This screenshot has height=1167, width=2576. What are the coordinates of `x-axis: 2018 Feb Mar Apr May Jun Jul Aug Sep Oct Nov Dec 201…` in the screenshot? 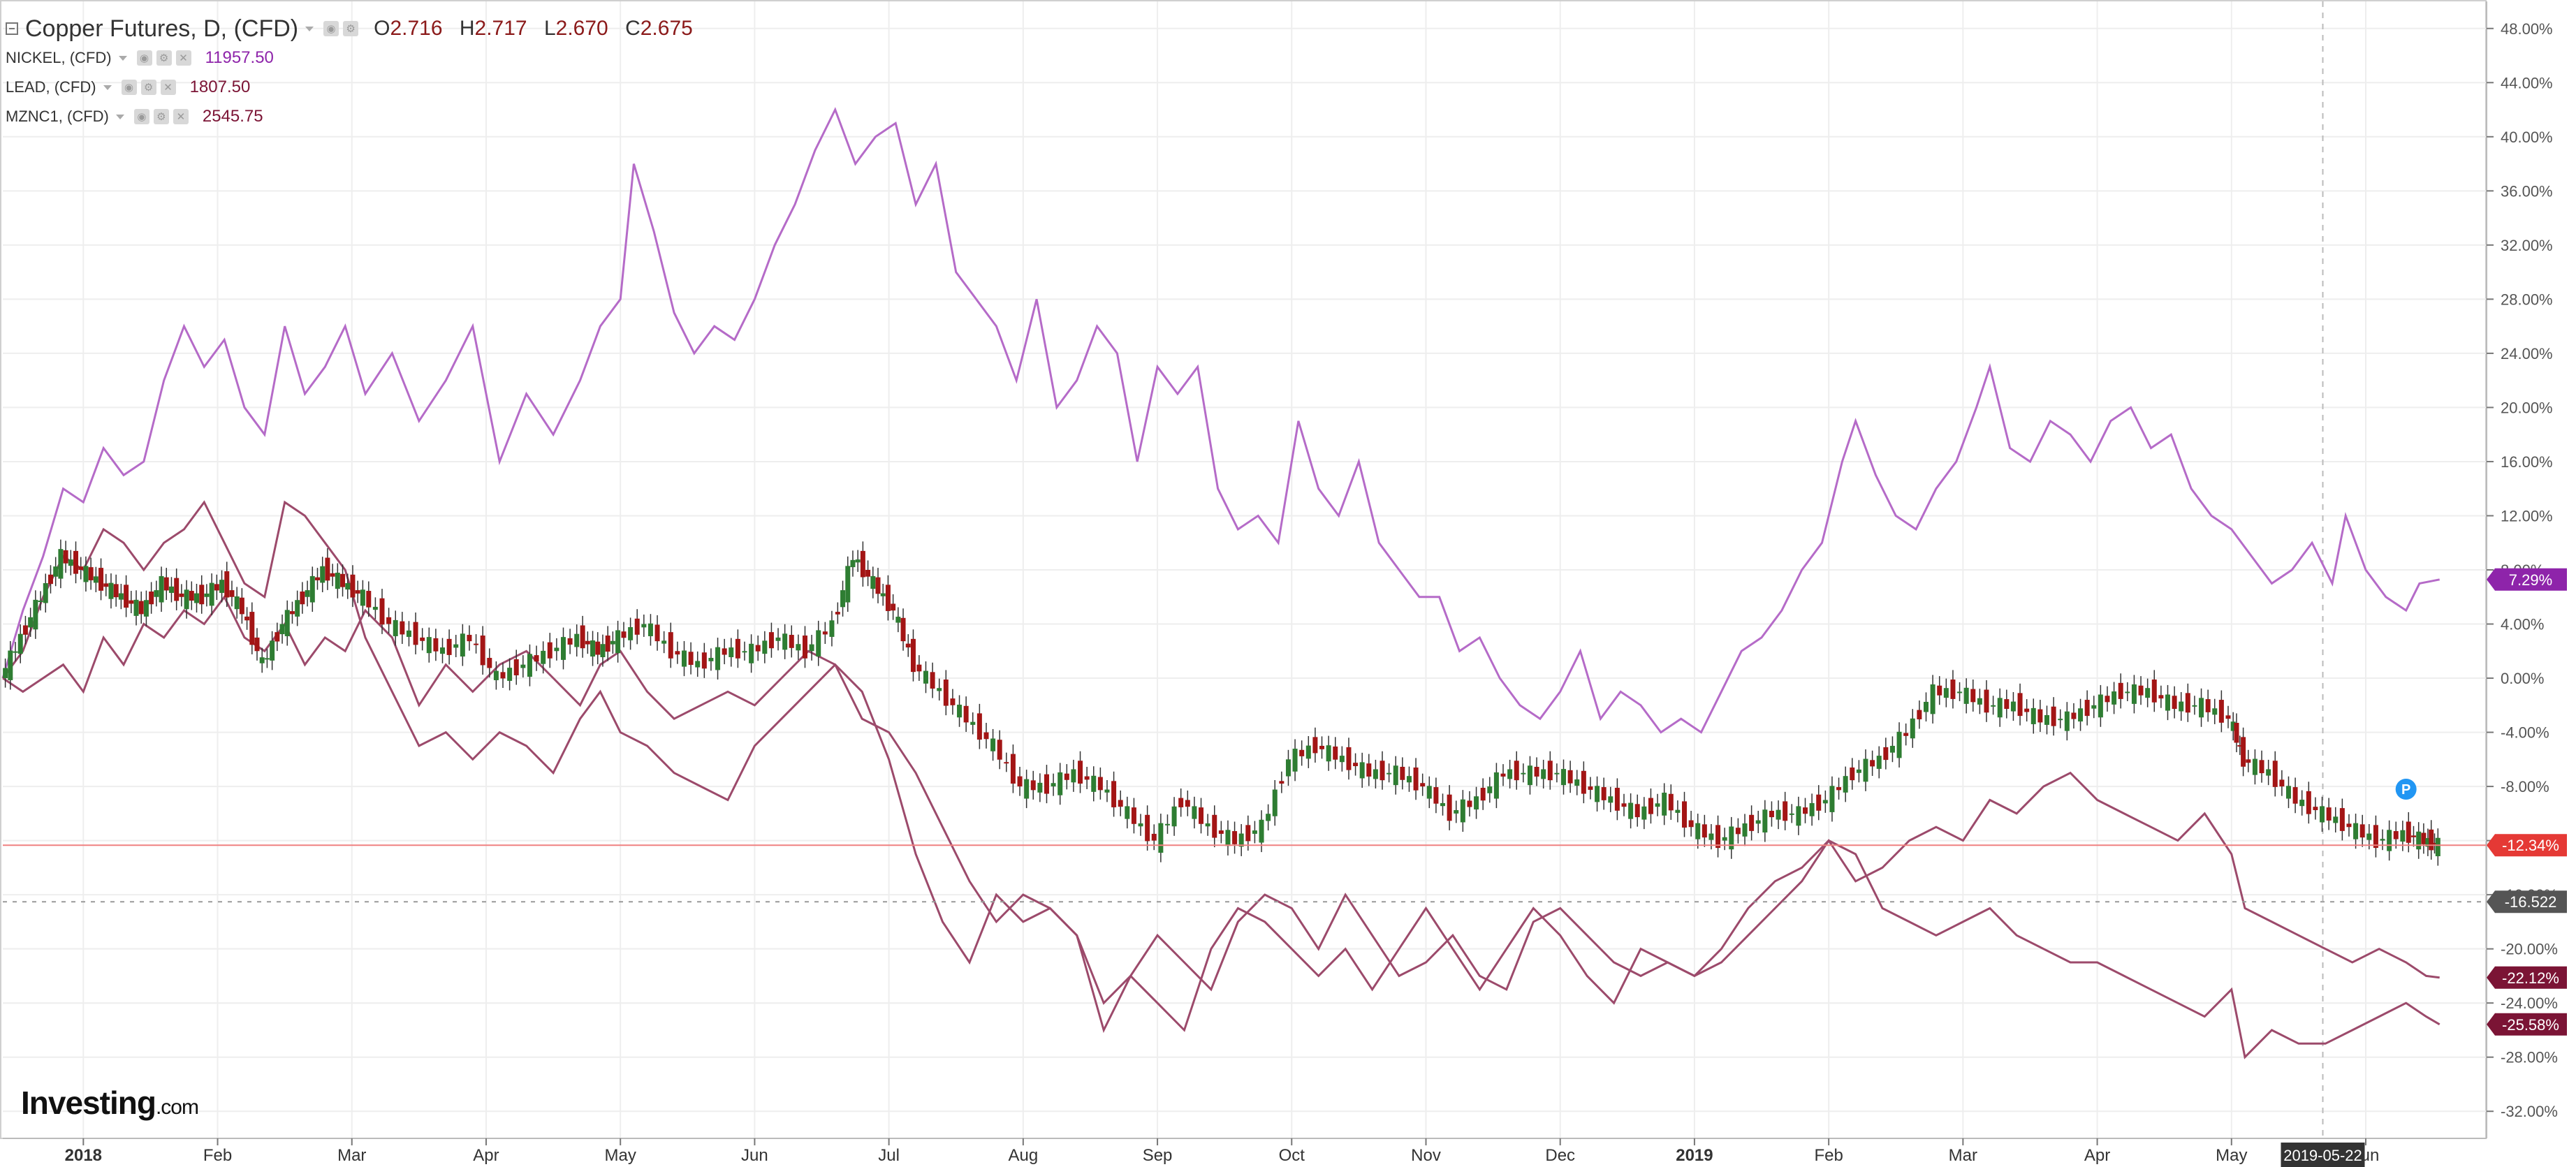 It's located at (1245, 1152).